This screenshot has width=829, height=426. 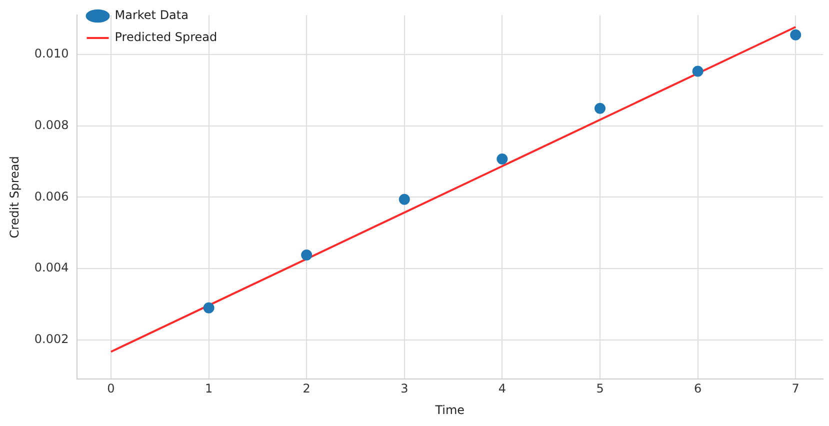 I want to click on x-tick-label: 7, so click(x=796, y=389).